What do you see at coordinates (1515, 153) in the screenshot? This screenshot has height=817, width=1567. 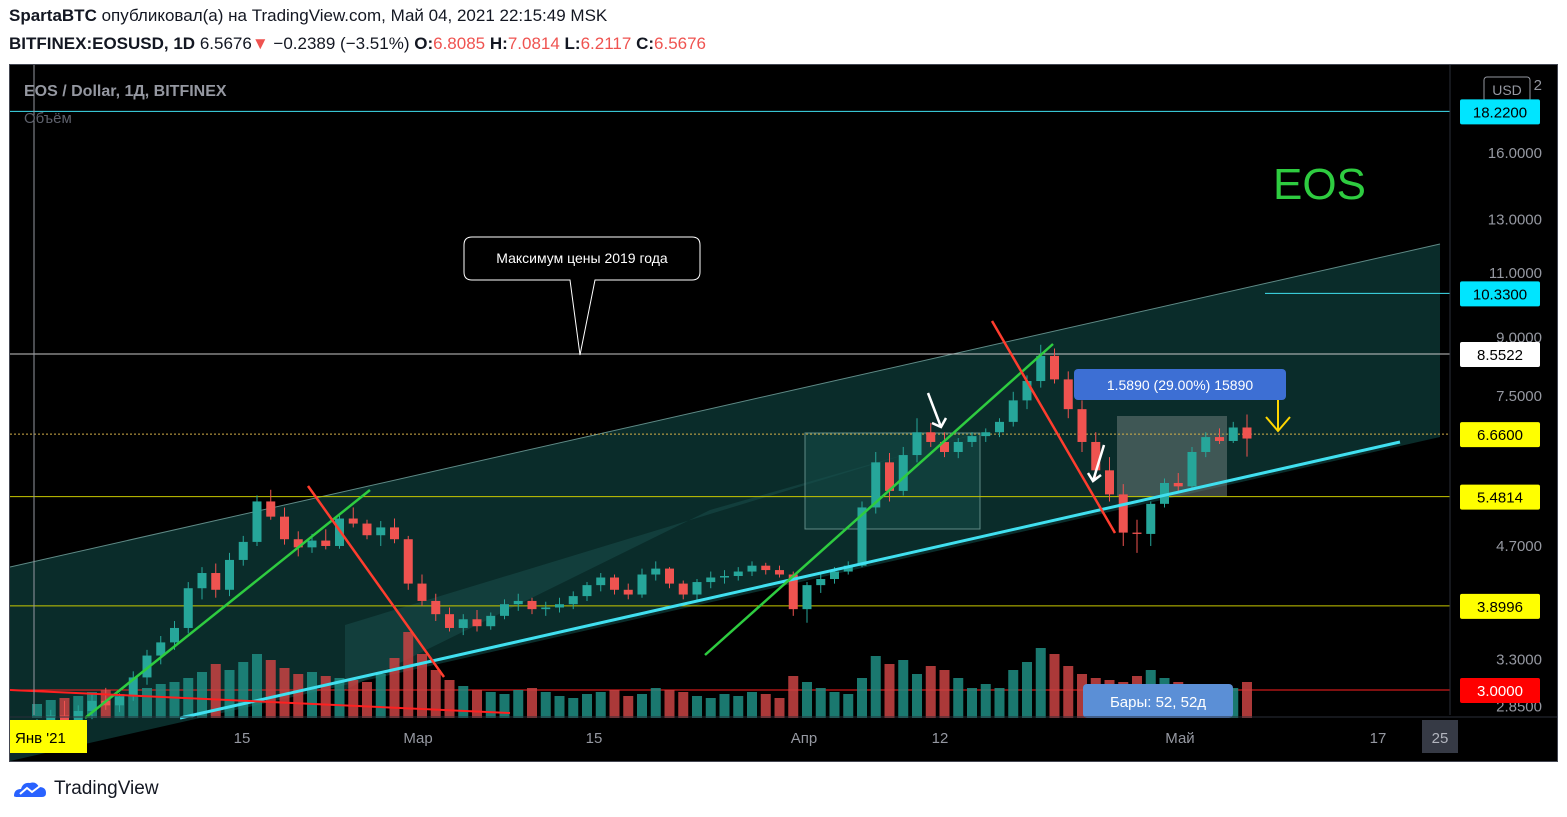 I see `y-tick-label: 16.0000` at bounding box center [1515, 153].